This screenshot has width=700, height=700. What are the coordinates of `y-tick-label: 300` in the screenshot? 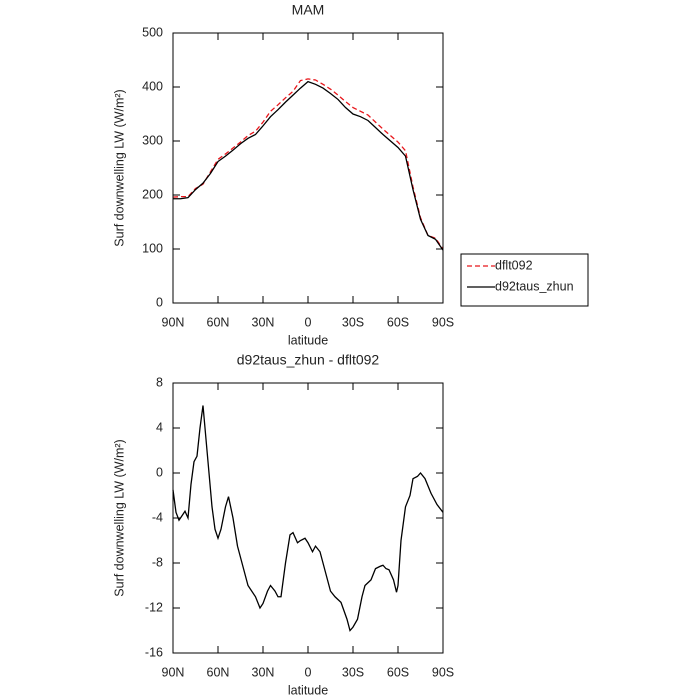 It's located at (152, 140).